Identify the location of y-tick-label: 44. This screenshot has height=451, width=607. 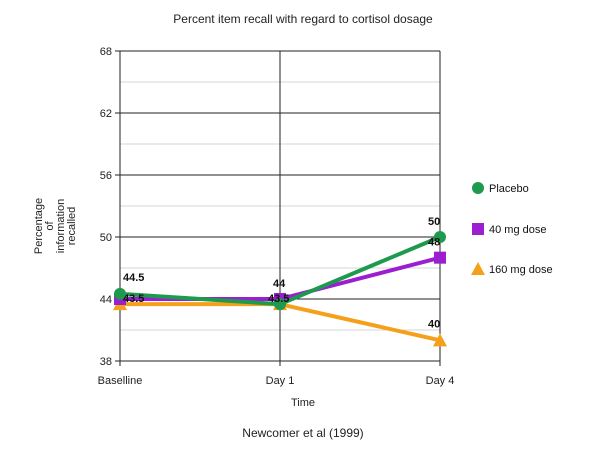
(106, 300).